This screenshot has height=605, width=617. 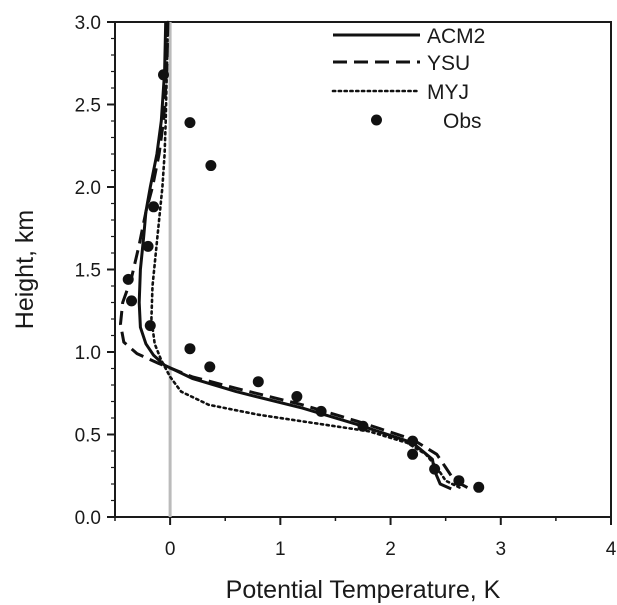 I want to click on legend-label-myj: MYJ, so click(x=448, y=92).